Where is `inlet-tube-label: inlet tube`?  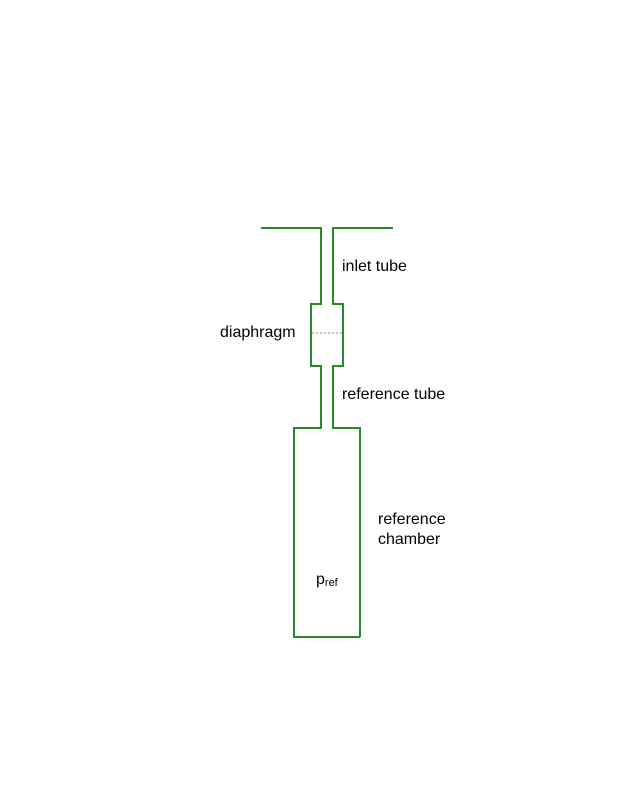
inlet-tube-label: inlet tube is located at coordinates (374, 266).